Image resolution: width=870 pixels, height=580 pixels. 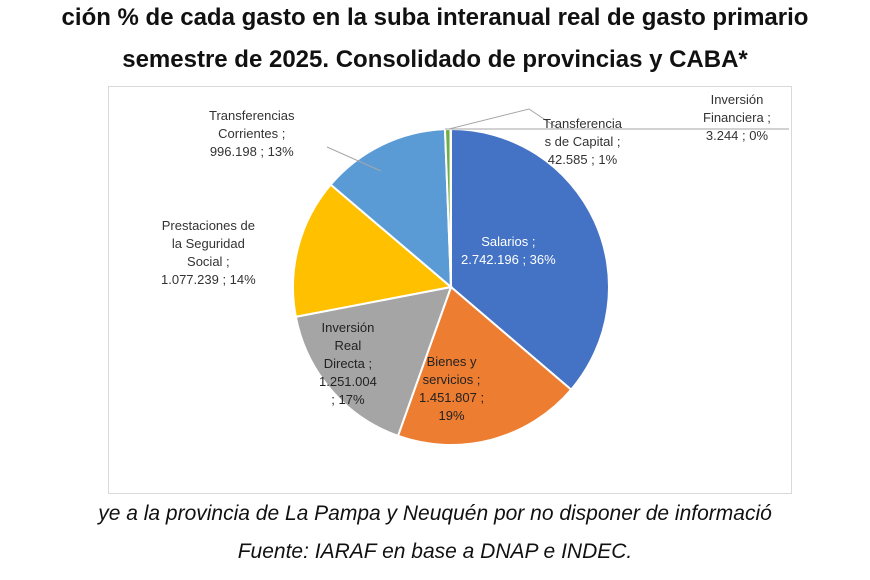 I want to click on label-transf-capital: Transferencia s de Capital ; 42.585 ; 1%, so click(x=582, y=141).